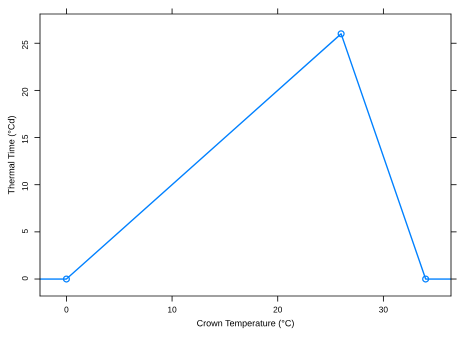 This screenshot has height=338, width=474. What do you see at coordinates (278, 309) in the screenshot?
I see `x-tick-label: 20` at bounding box center [278, 309].